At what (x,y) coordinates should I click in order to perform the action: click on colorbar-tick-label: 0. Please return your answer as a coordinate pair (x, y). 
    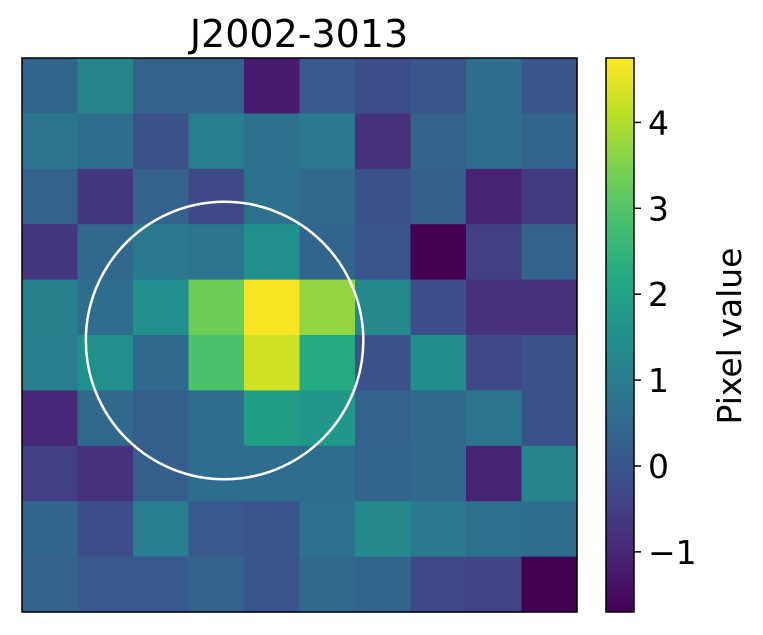
    Looking at the image, I should click on (658, 466).